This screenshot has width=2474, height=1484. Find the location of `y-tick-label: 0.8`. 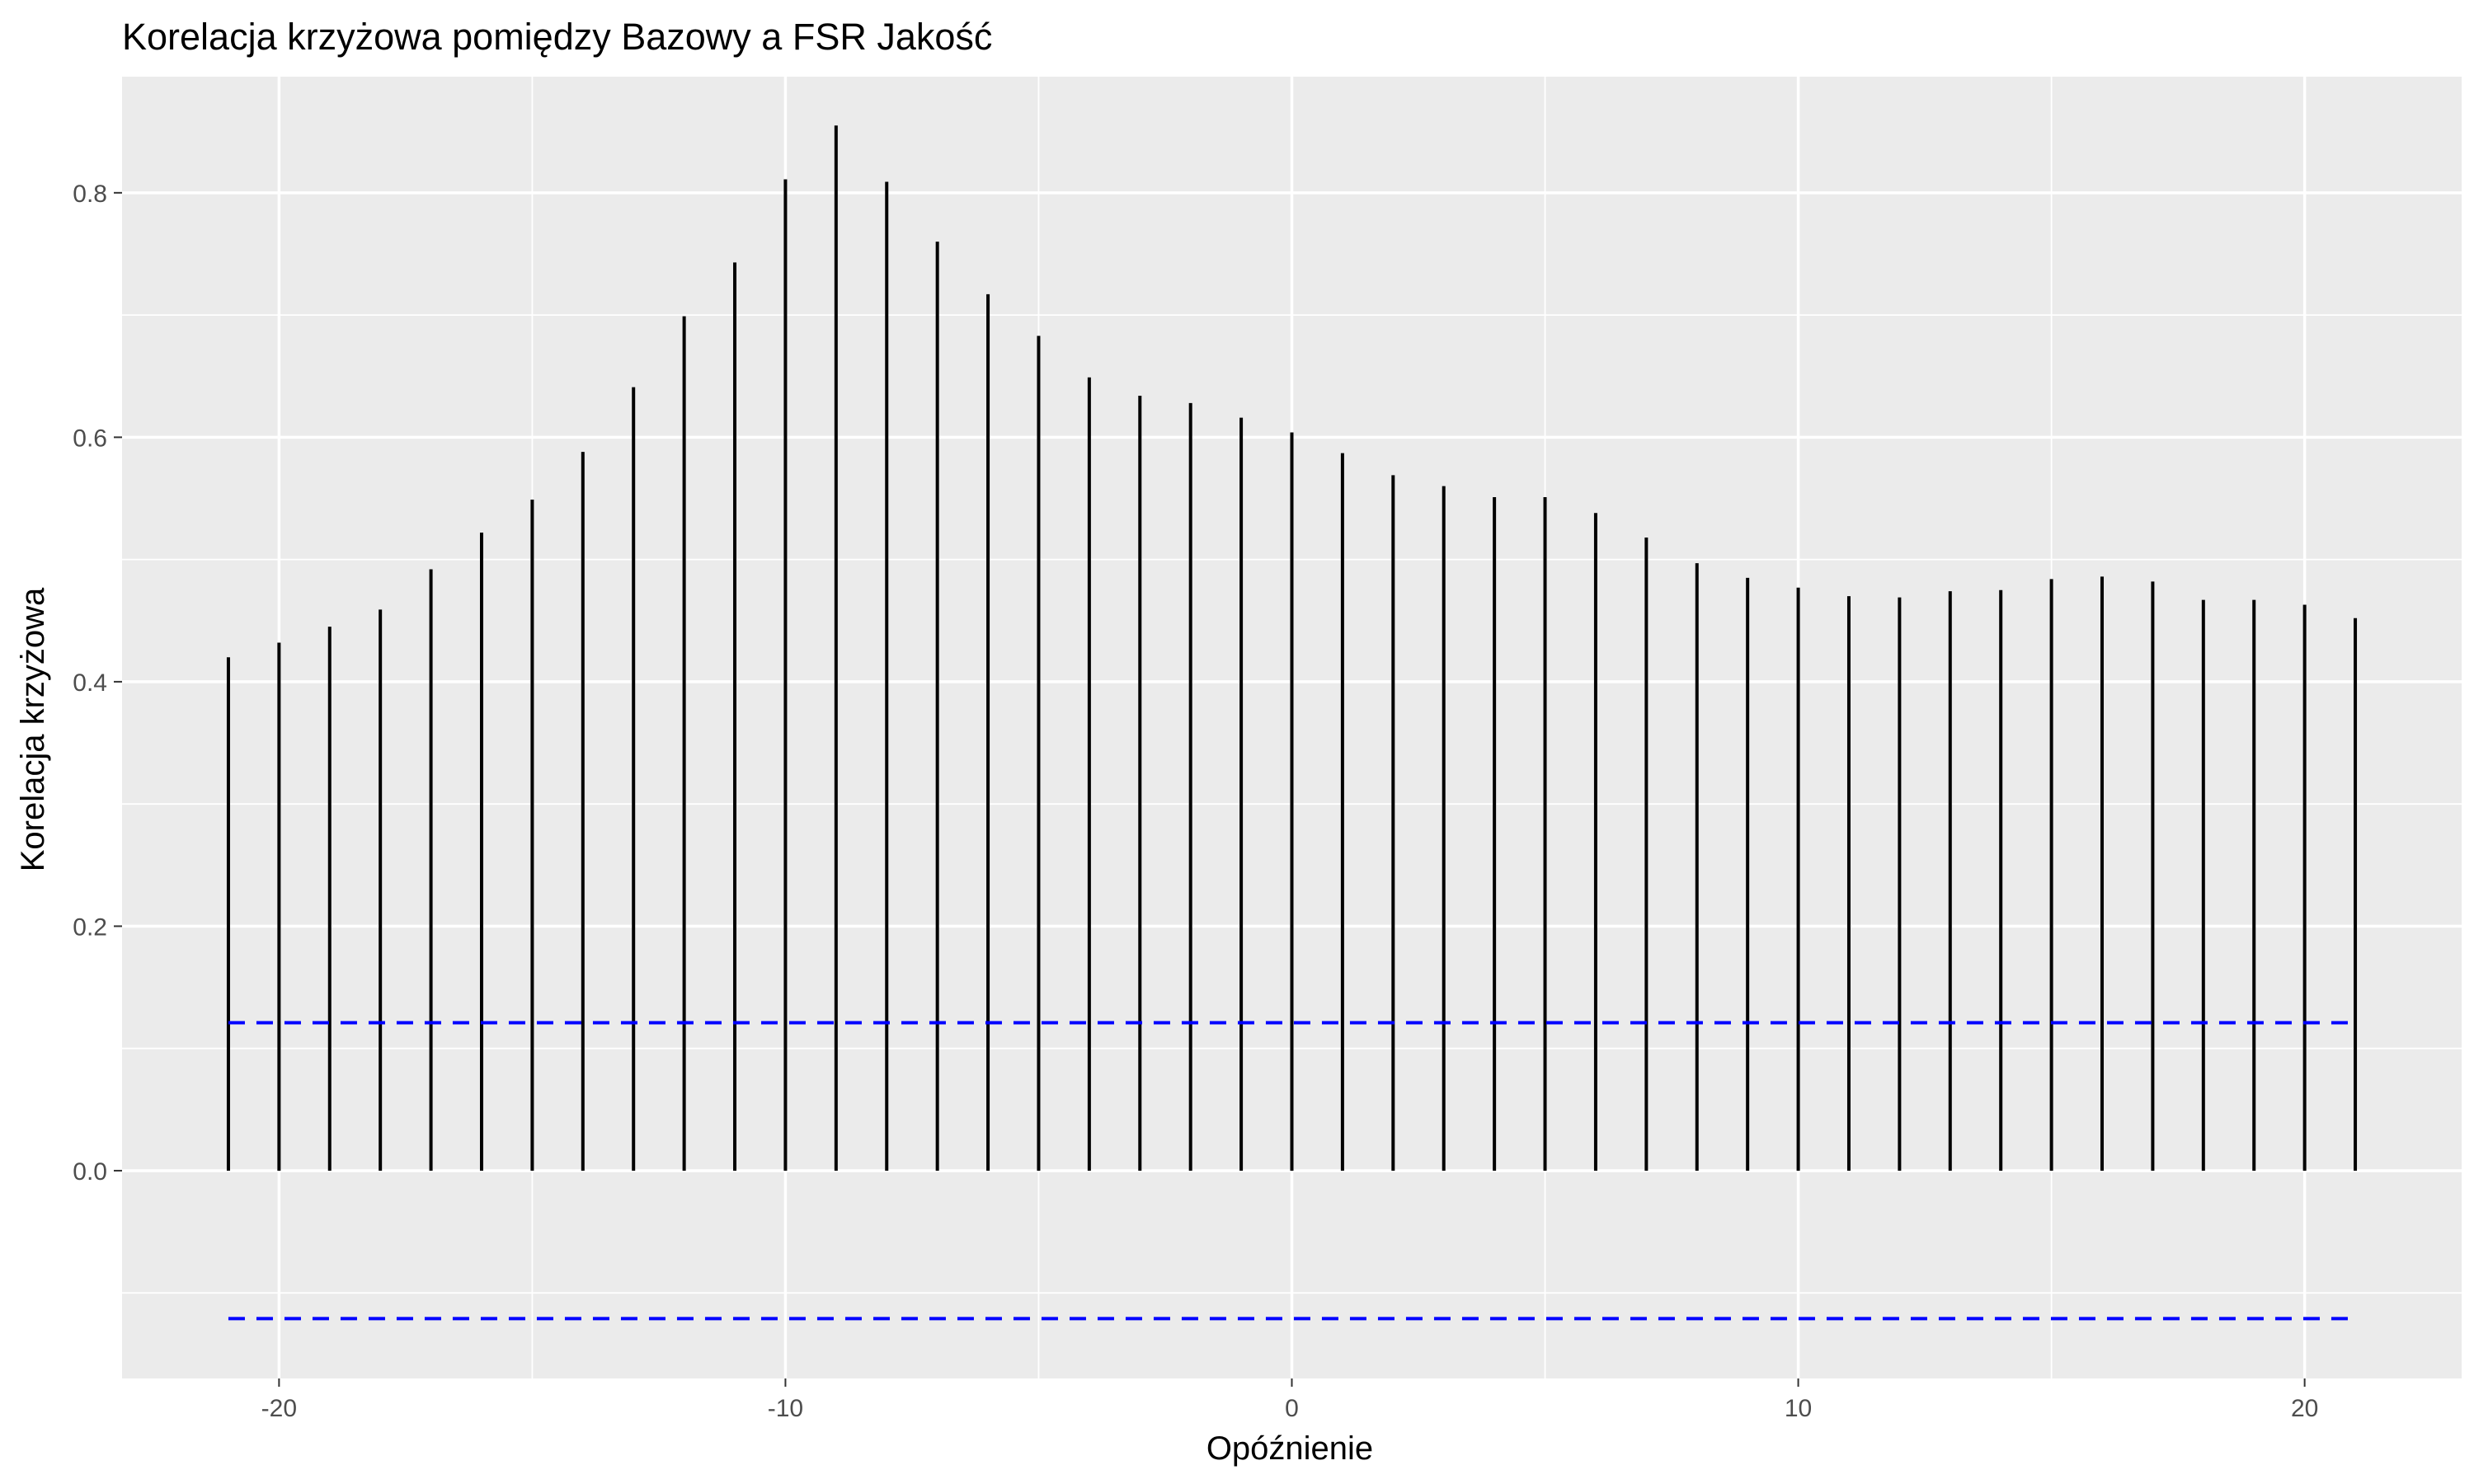

y-tick-label: 0.8 is located at coordinates (90, 194).